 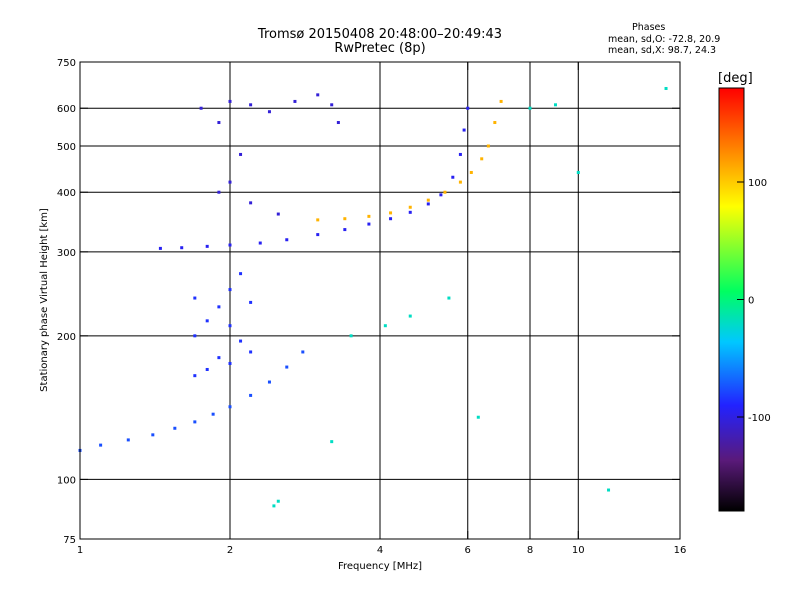 I want to click on x-tick-label: 16, so click(x=680, y=550).